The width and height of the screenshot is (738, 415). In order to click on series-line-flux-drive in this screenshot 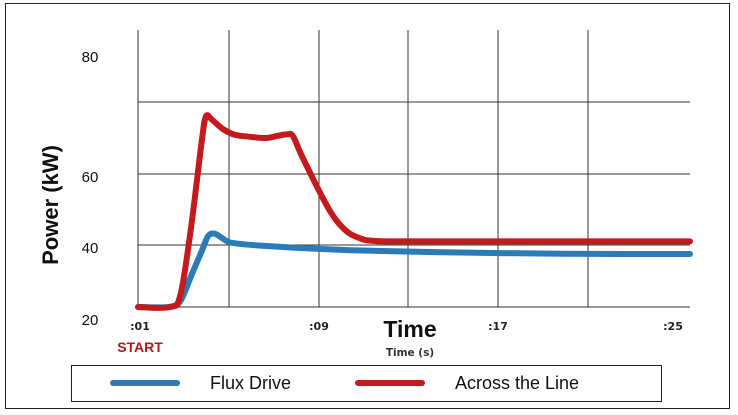, I will do `click(414, 270)`.